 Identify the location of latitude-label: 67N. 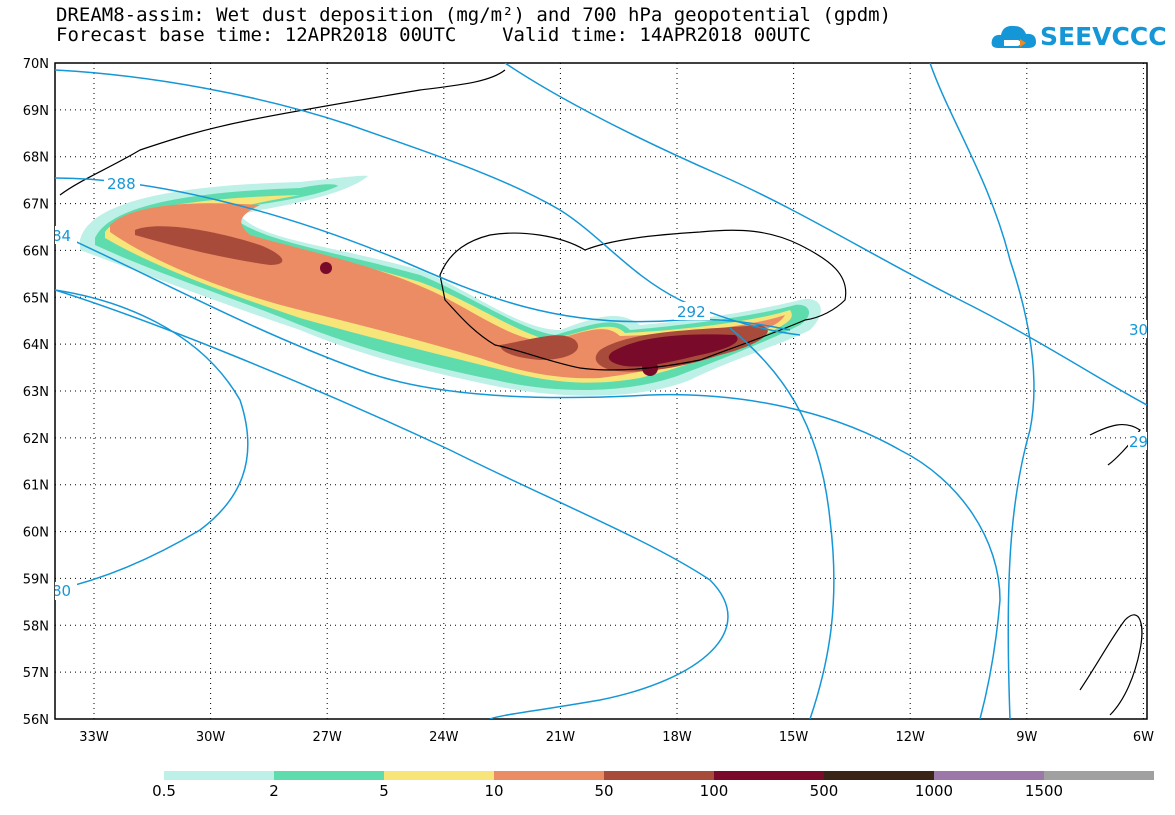
(36, 205).